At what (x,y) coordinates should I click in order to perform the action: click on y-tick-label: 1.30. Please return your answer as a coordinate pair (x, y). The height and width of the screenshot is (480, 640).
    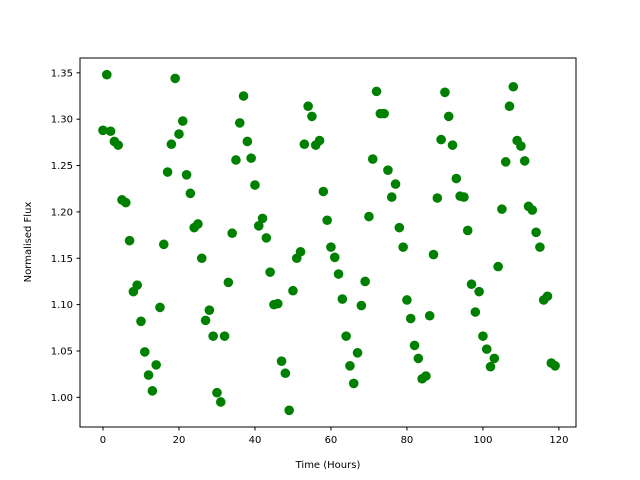
    Looking at the image, I should click on (62, 120).